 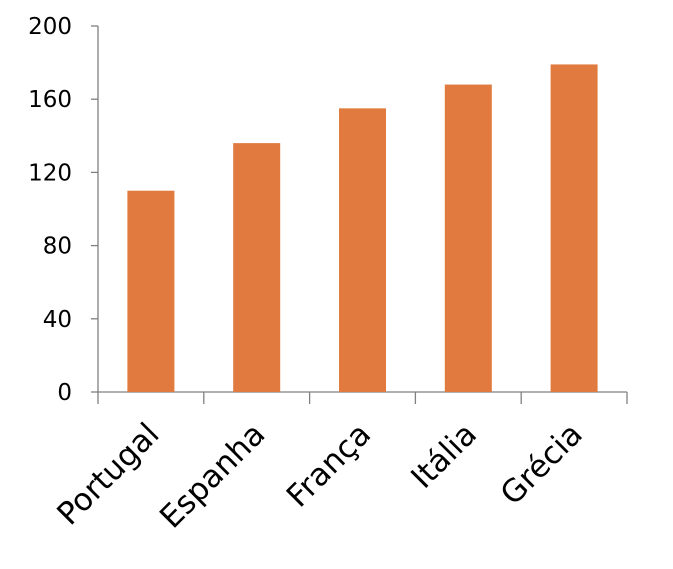 I want to click on y-tick-label: 200, so click(x=50, y=27).